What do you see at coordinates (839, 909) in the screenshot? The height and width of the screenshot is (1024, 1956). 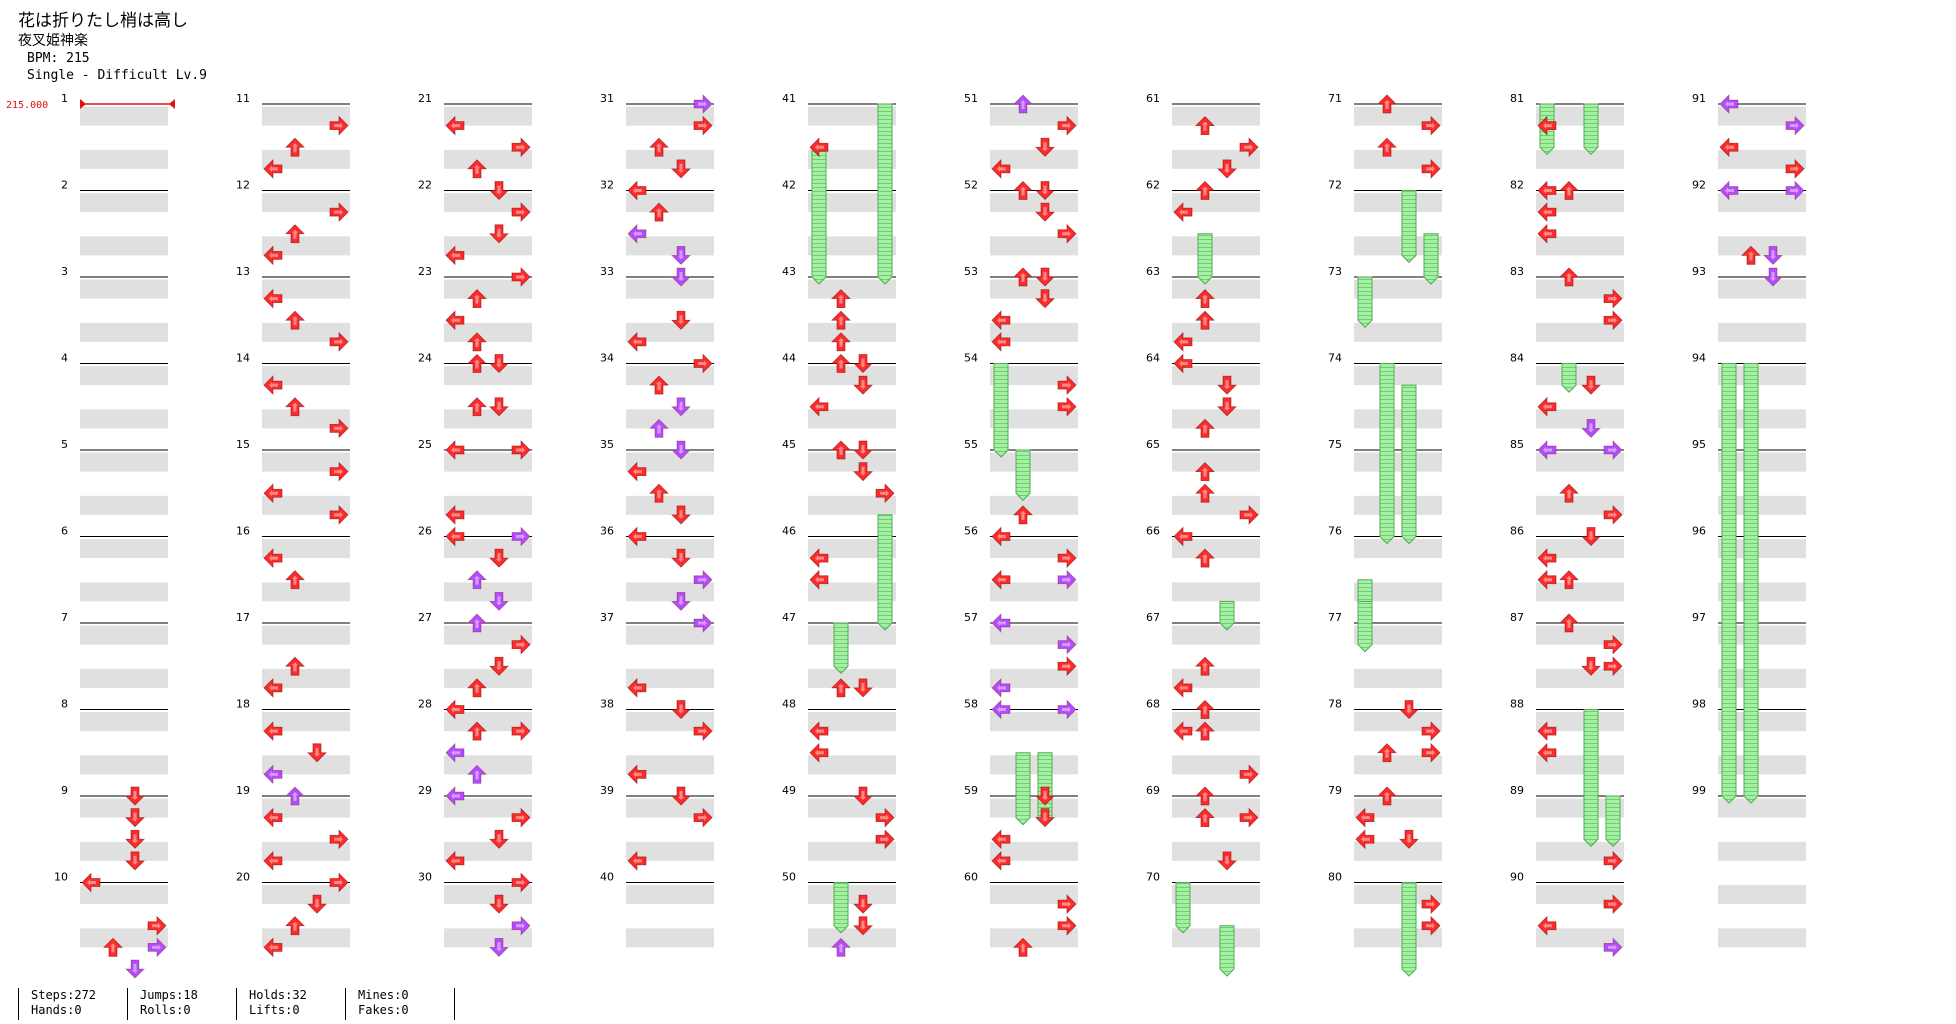 I see `measure-50: 50` at bounding box center [839, 909].